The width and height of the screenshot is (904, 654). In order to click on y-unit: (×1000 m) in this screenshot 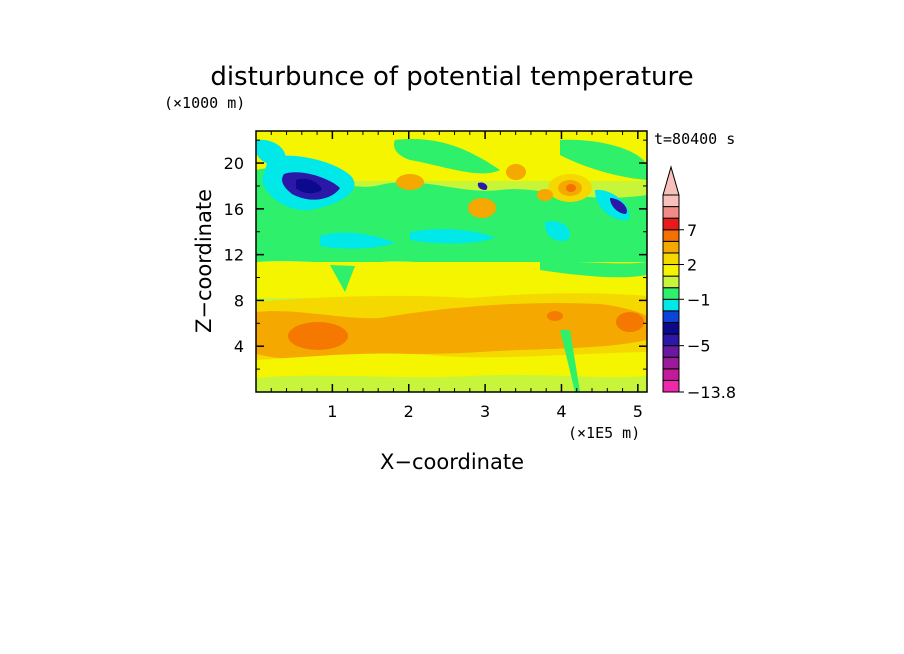, I will do `click(204, 103)`.